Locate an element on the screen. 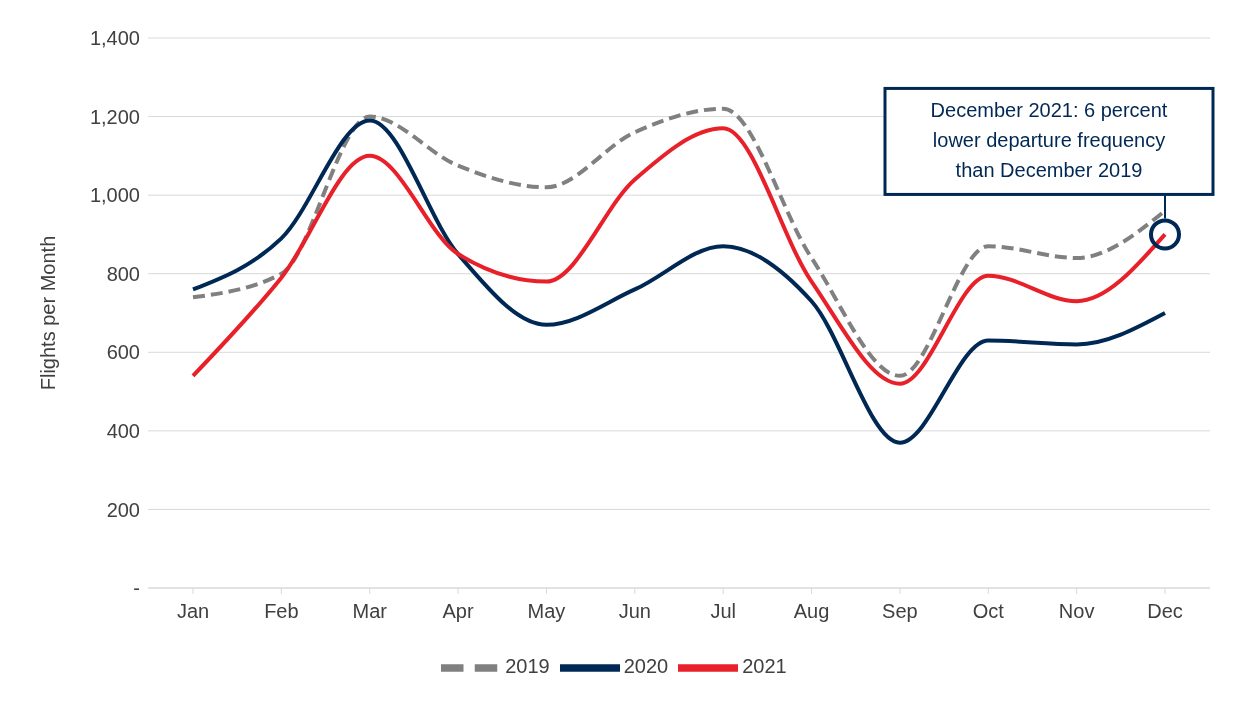 Image resolution: width=1248 pixels, height=715 pixels. x-tick-label: Apr is located at coordinates (458, 611).